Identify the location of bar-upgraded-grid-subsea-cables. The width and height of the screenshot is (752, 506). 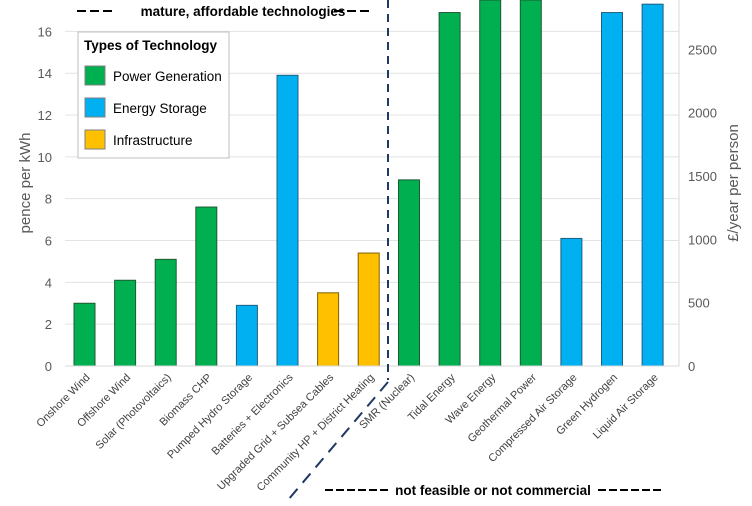
(328, 329).